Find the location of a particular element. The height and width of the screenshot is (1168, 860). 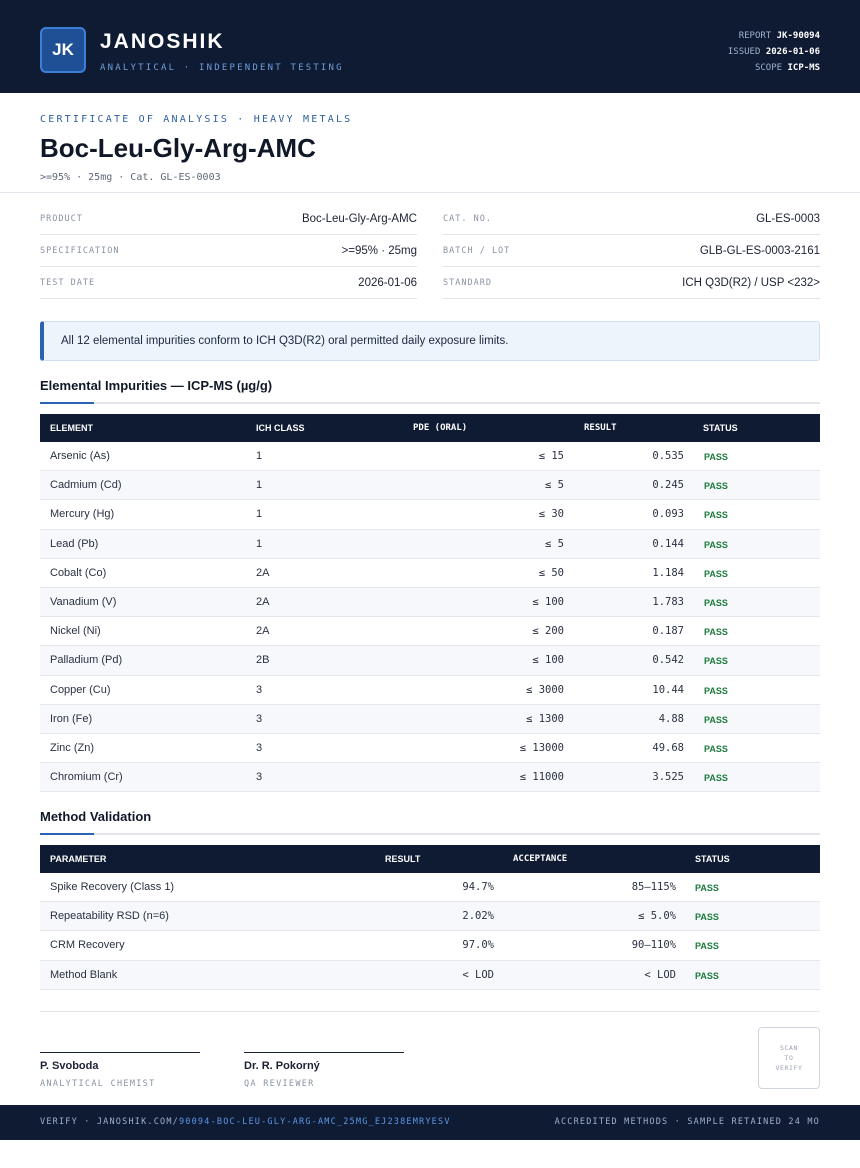

cell-acceptance: ≤ 5.0% is located at coordinates (657, 916).